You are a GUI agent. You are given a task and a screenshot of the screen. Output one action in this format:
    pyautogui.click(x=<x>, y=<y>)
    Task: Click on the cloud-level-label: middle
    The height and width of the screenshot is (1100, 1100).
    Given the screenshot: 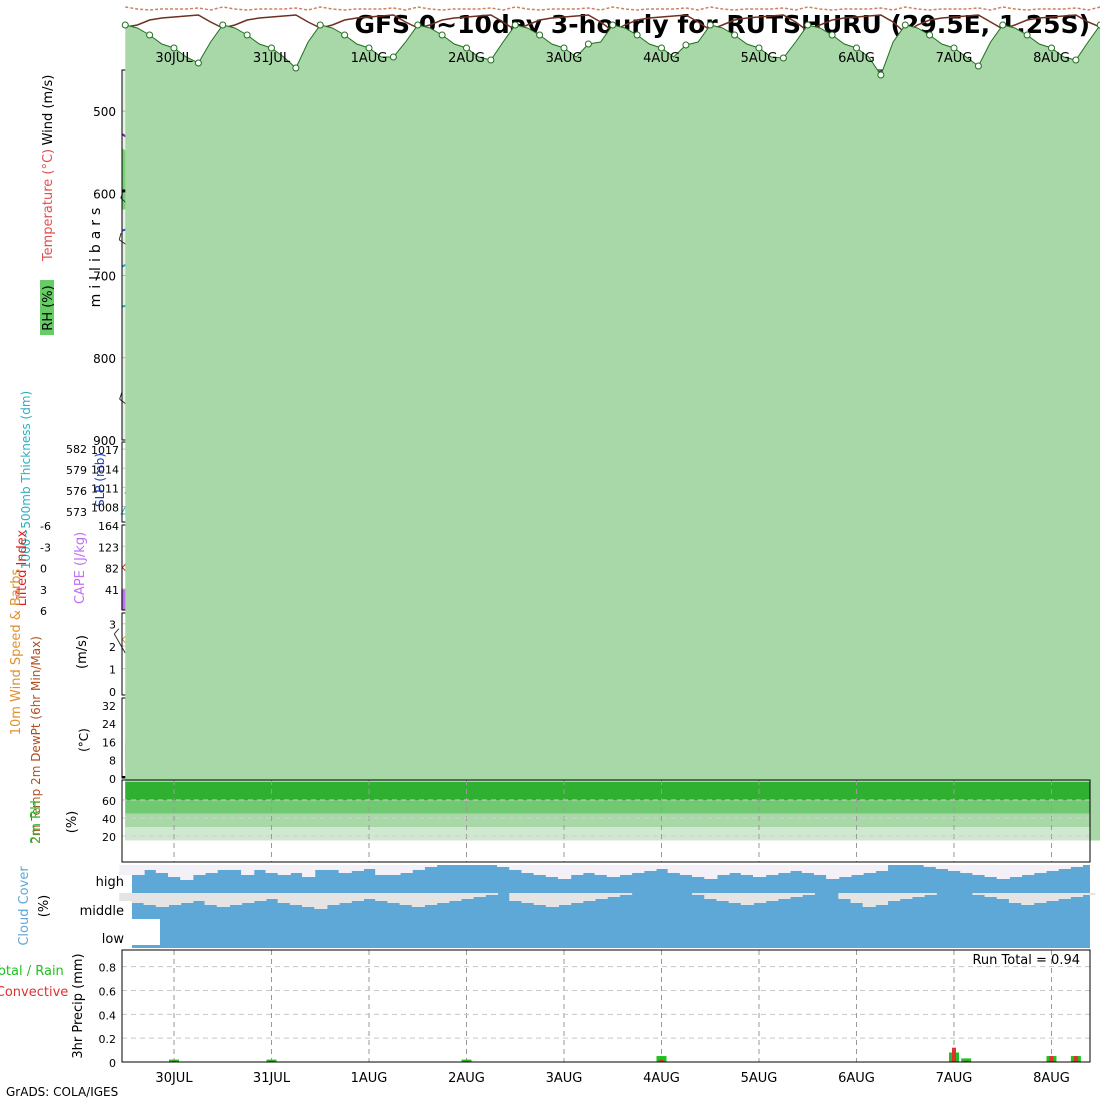 What is the action you would take?
    pyautogui.click(x=102, y=911)
    